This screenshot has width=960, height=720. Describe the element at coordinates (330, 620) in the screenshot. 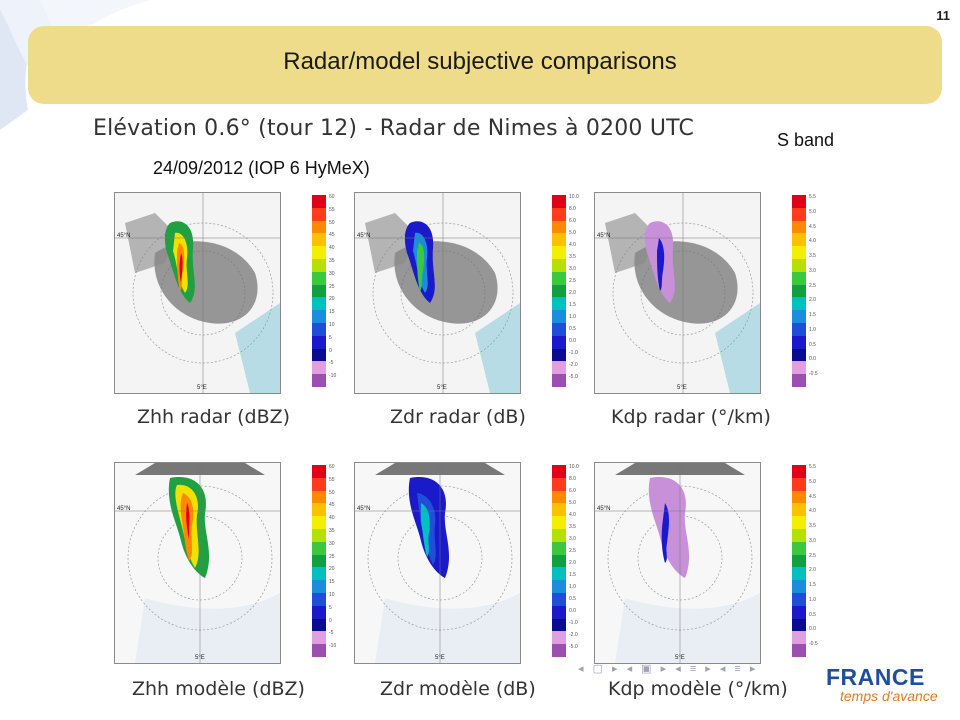

I see `scale-tick-label: 0` at that location.